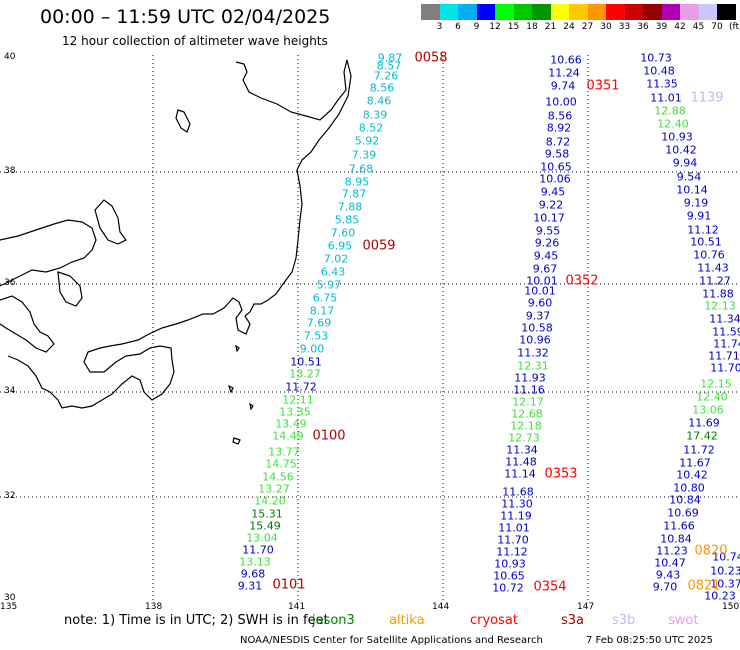 The width and height of the screenshot is (740, 650). Describe the element at coordinates (70, 289) in the screenshot. I see `kii-peninsula` at that location.